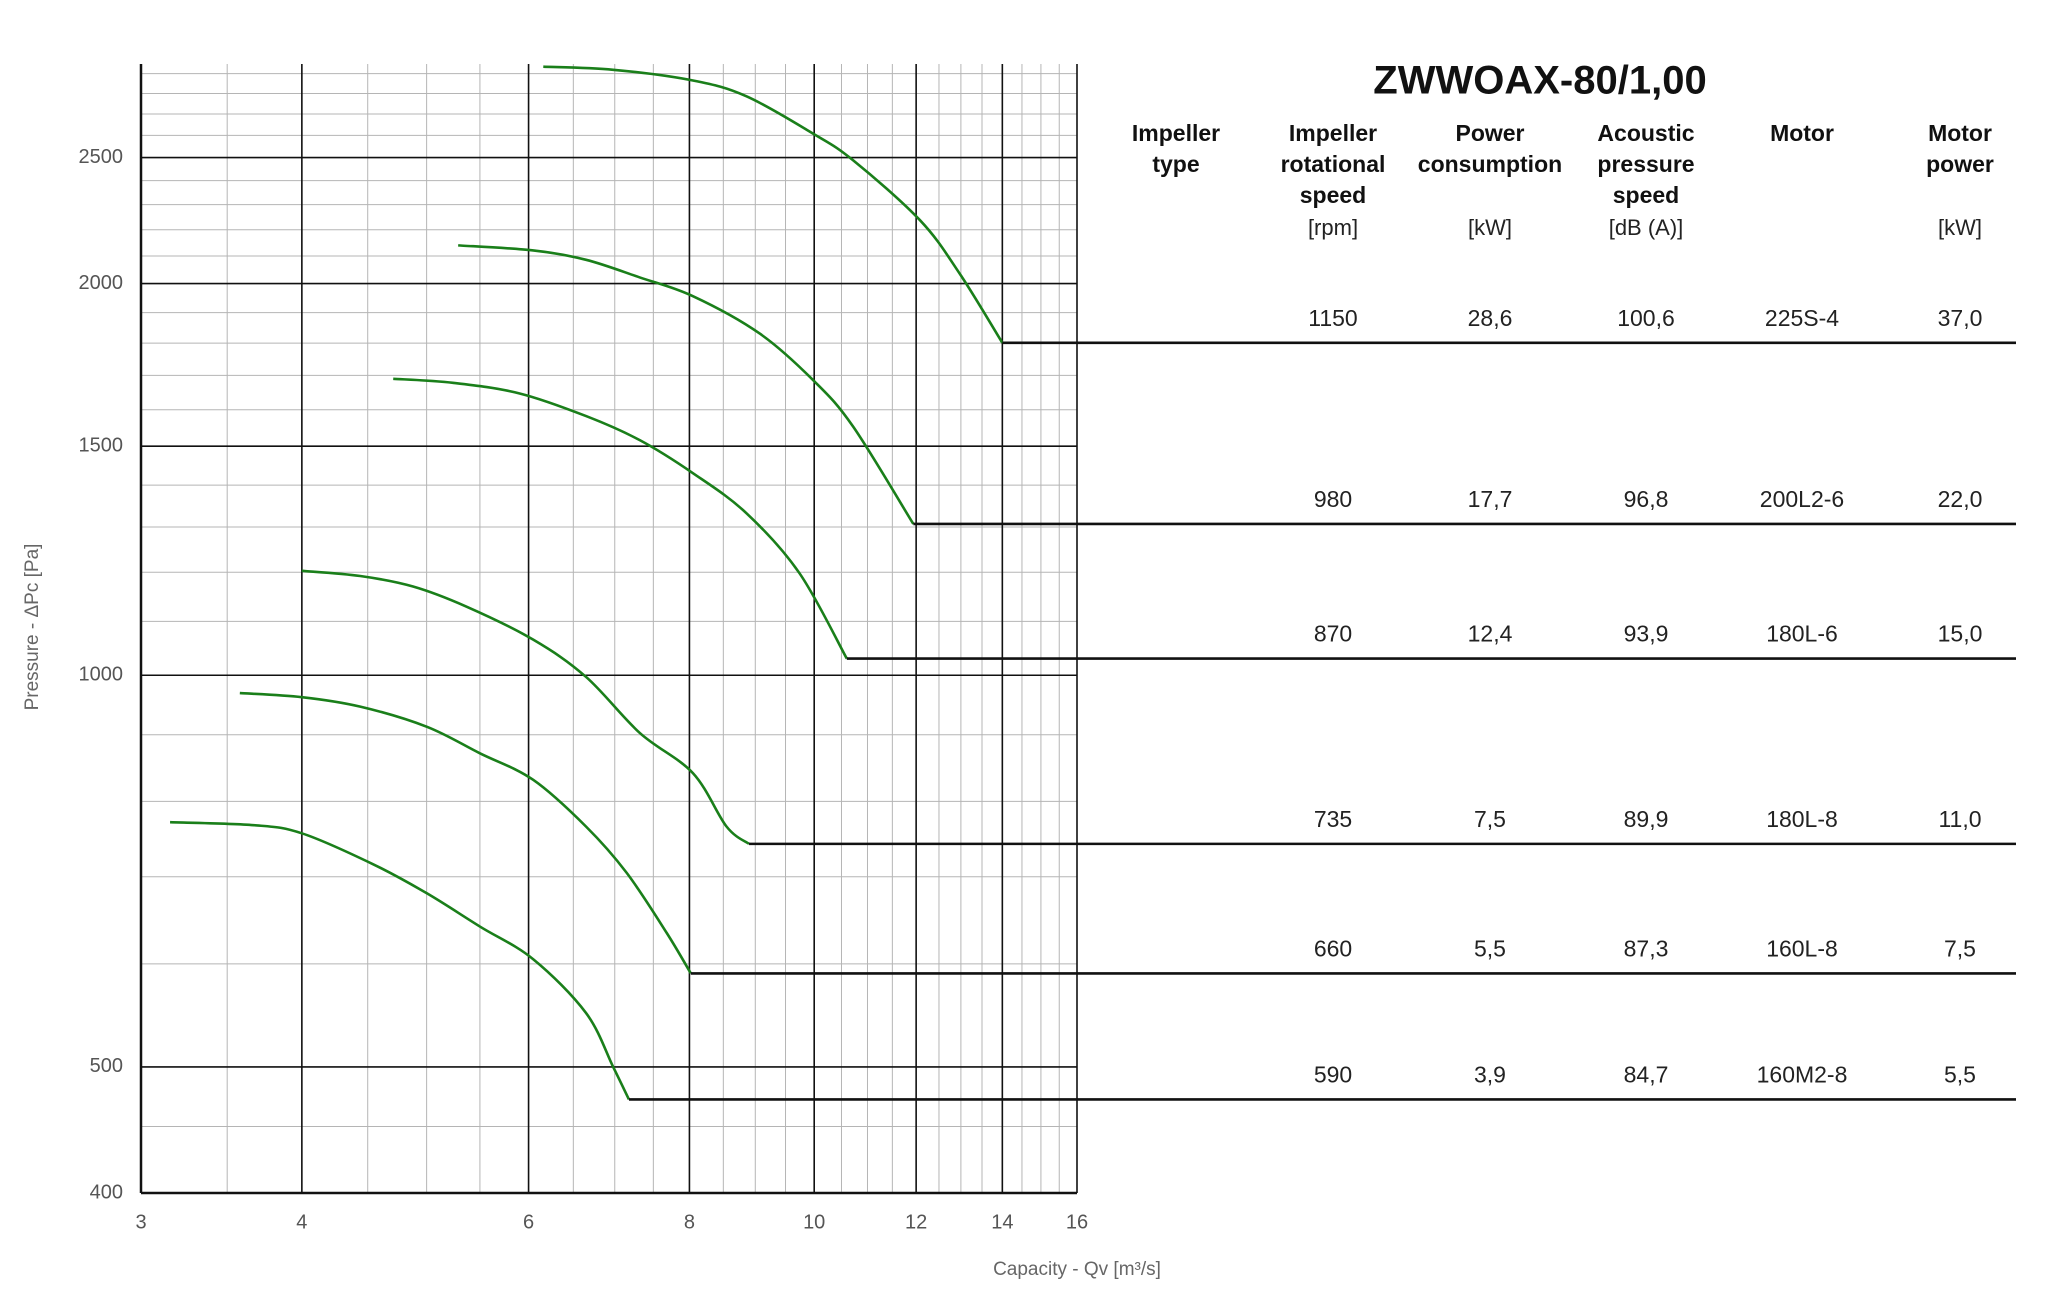 The image size is (2066, 1299). What do you see at coordinates (1646, 1075) in the screenshot?
I see `table-cell: 84,7` at bounding box center [1646, 1075].